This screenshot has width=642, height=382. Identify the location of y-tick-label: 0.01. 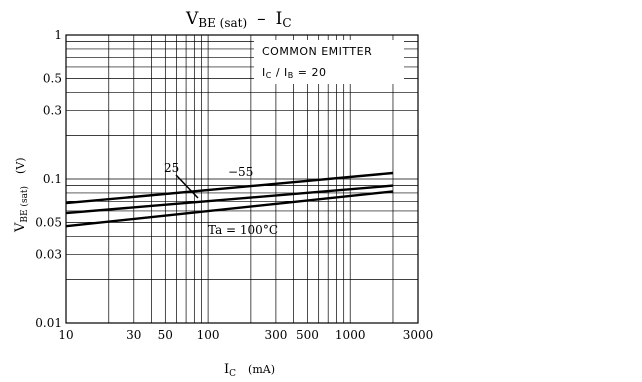
(48, 323).